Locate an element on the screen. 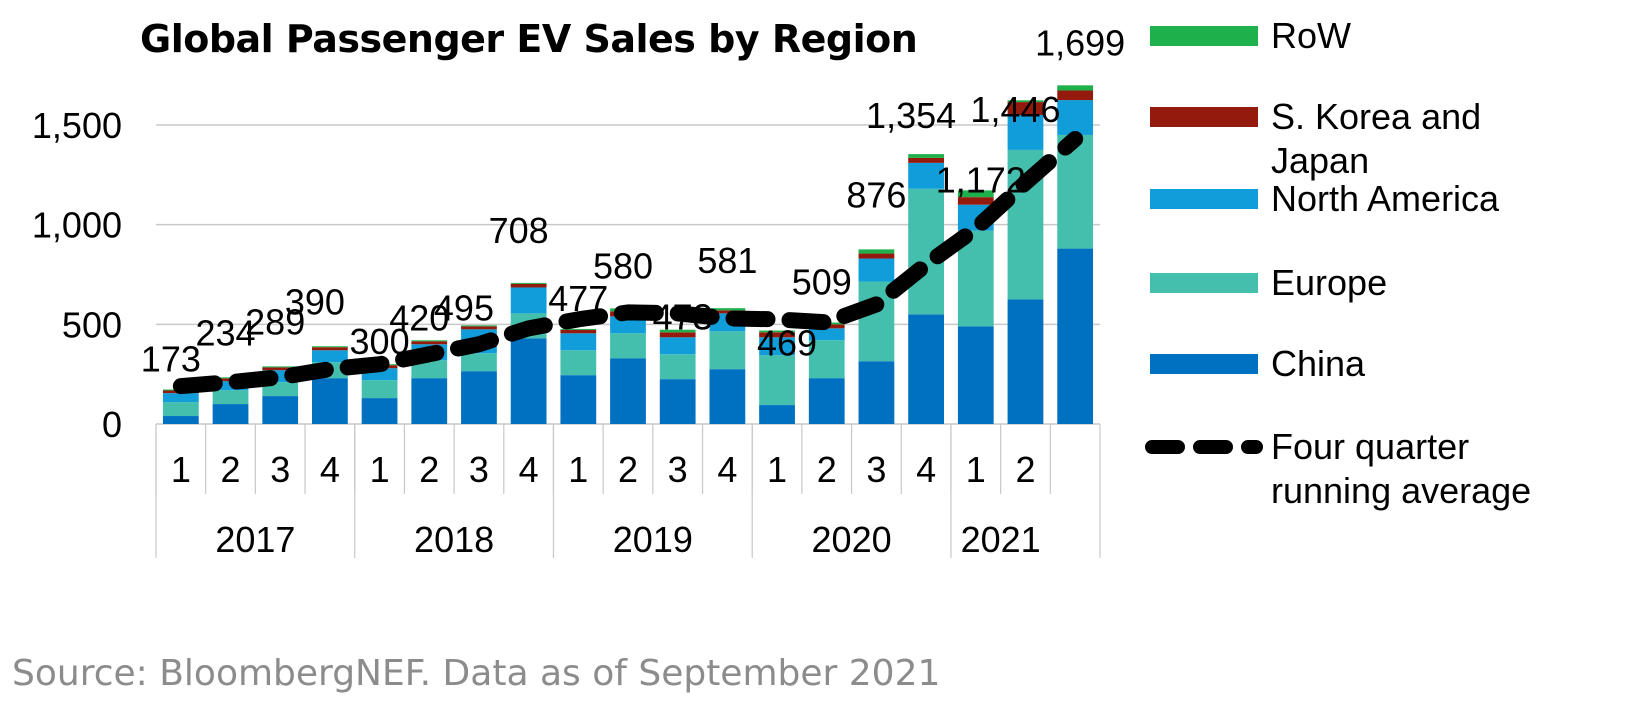  total-label: 1,699 is located at coordinates (1080, 42).